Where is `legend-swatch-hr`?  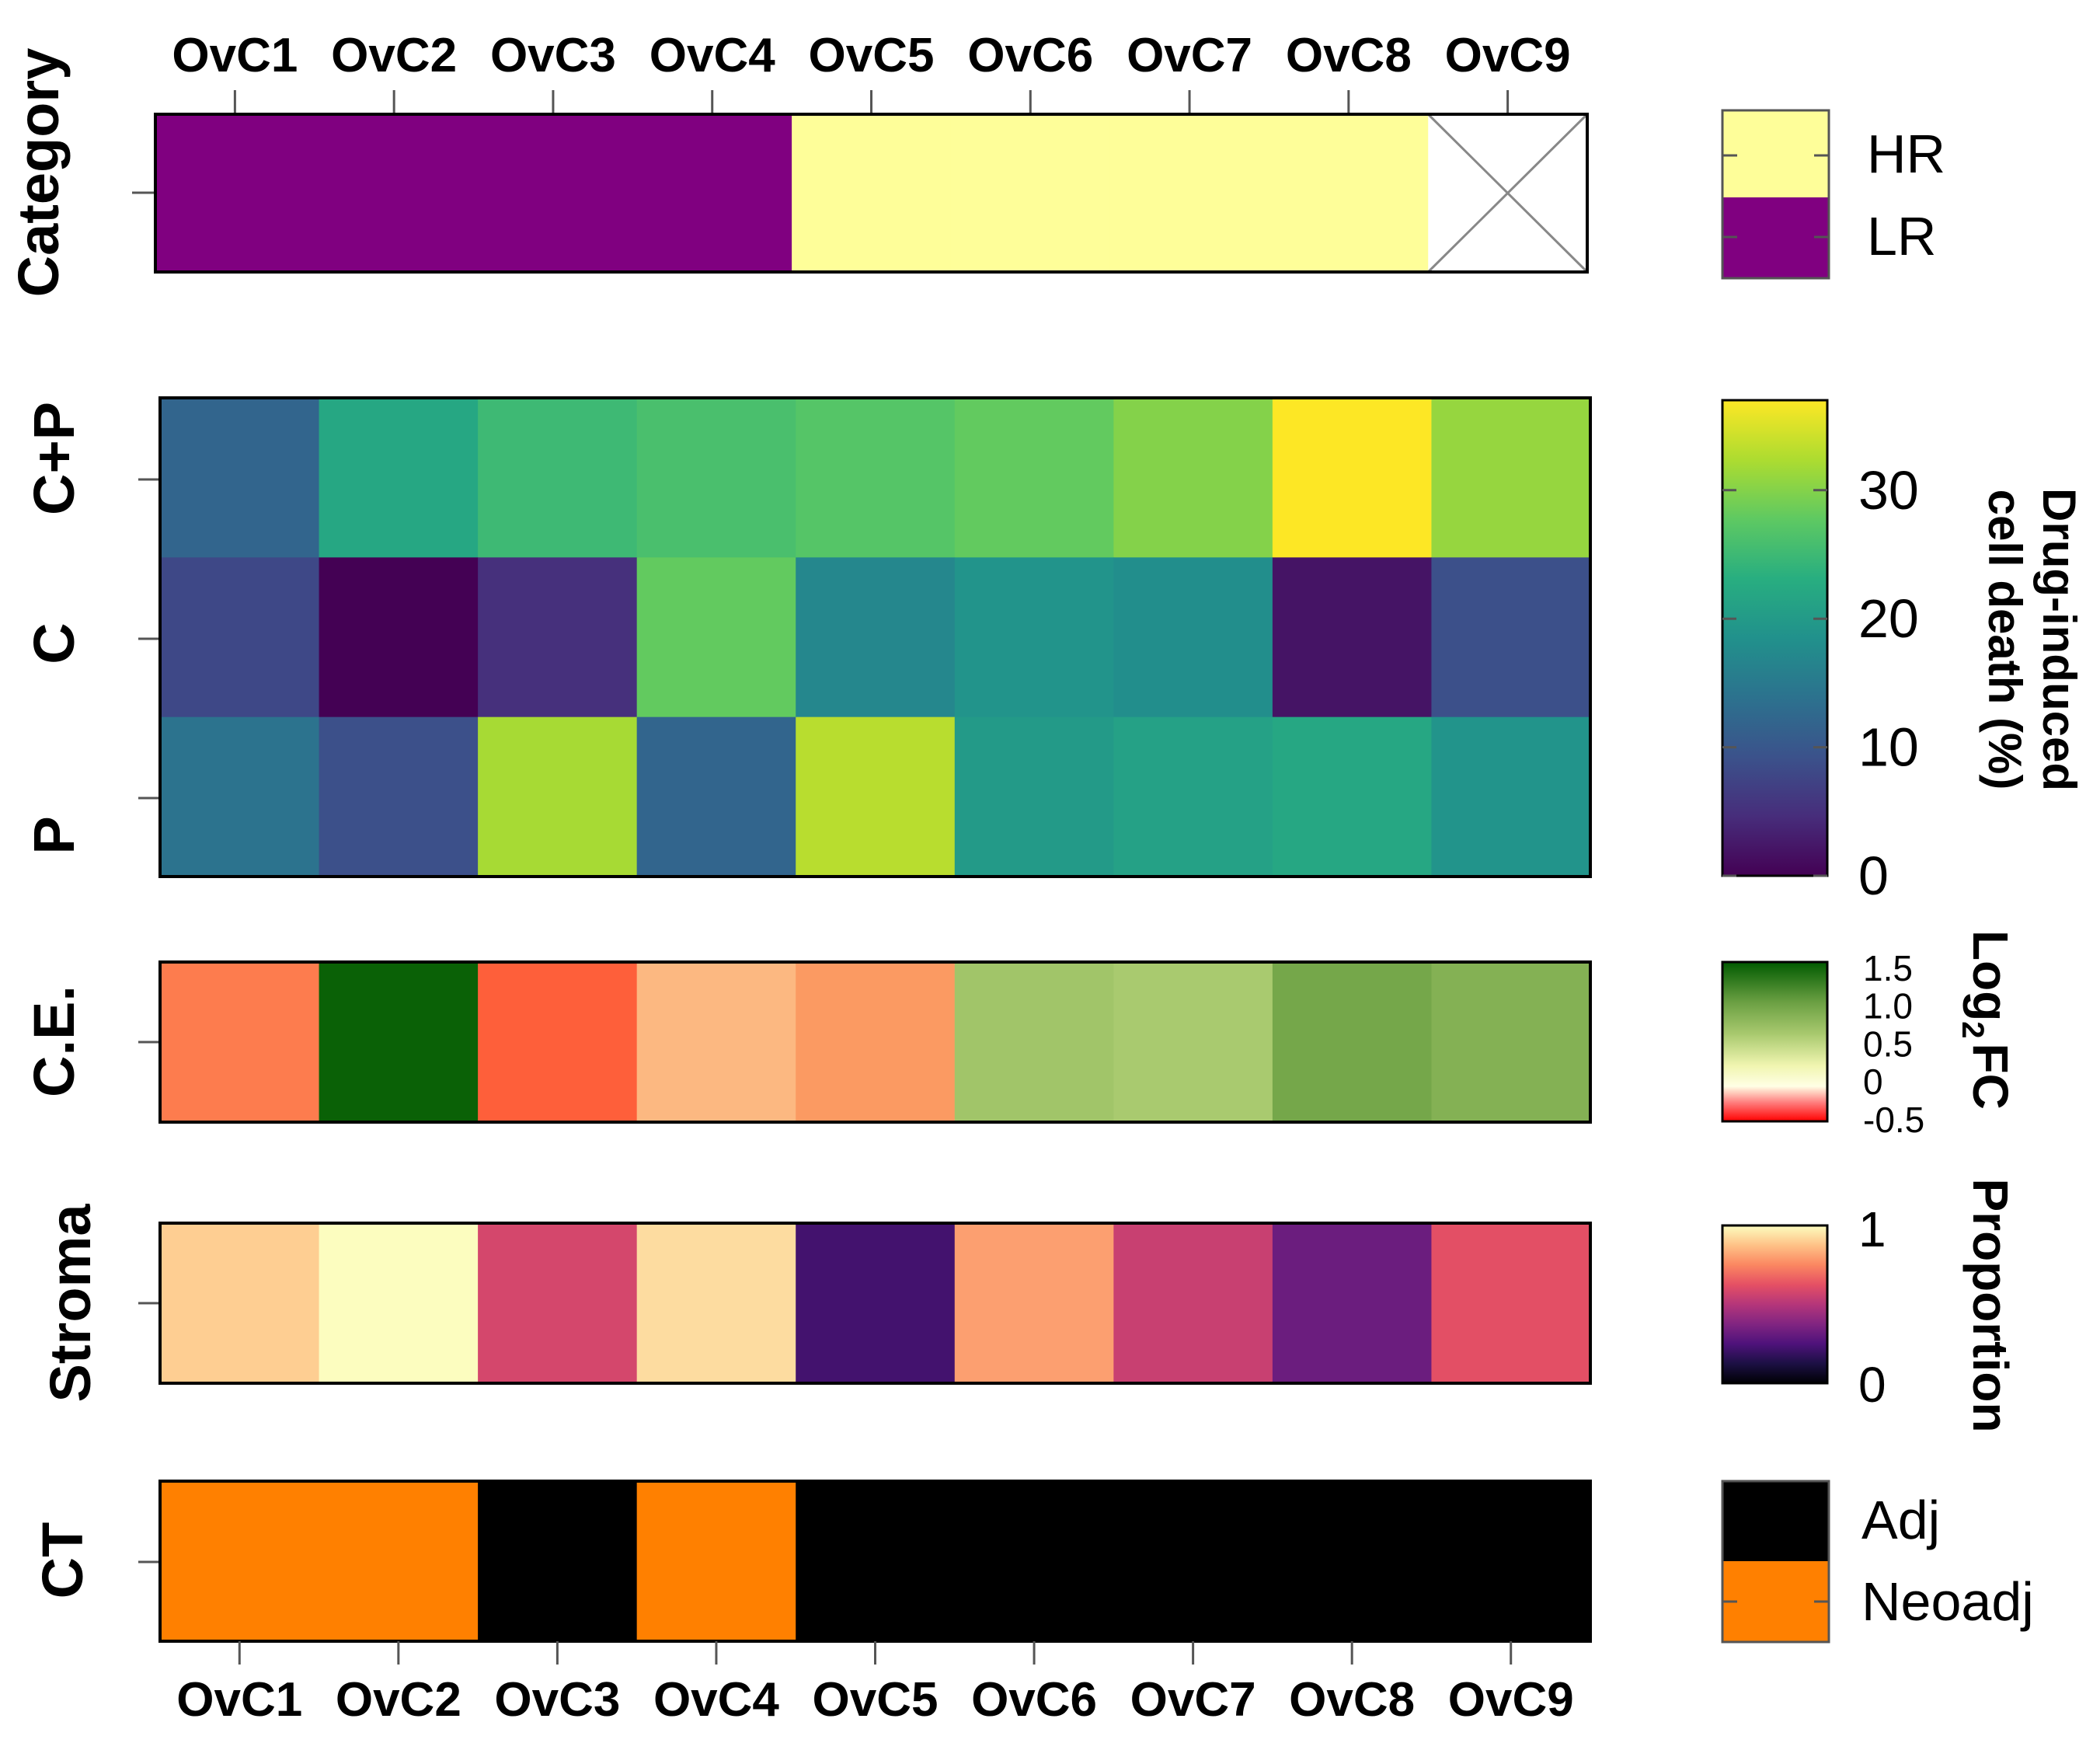 legend-swatch-hr is located at coordinates (1775, 153).